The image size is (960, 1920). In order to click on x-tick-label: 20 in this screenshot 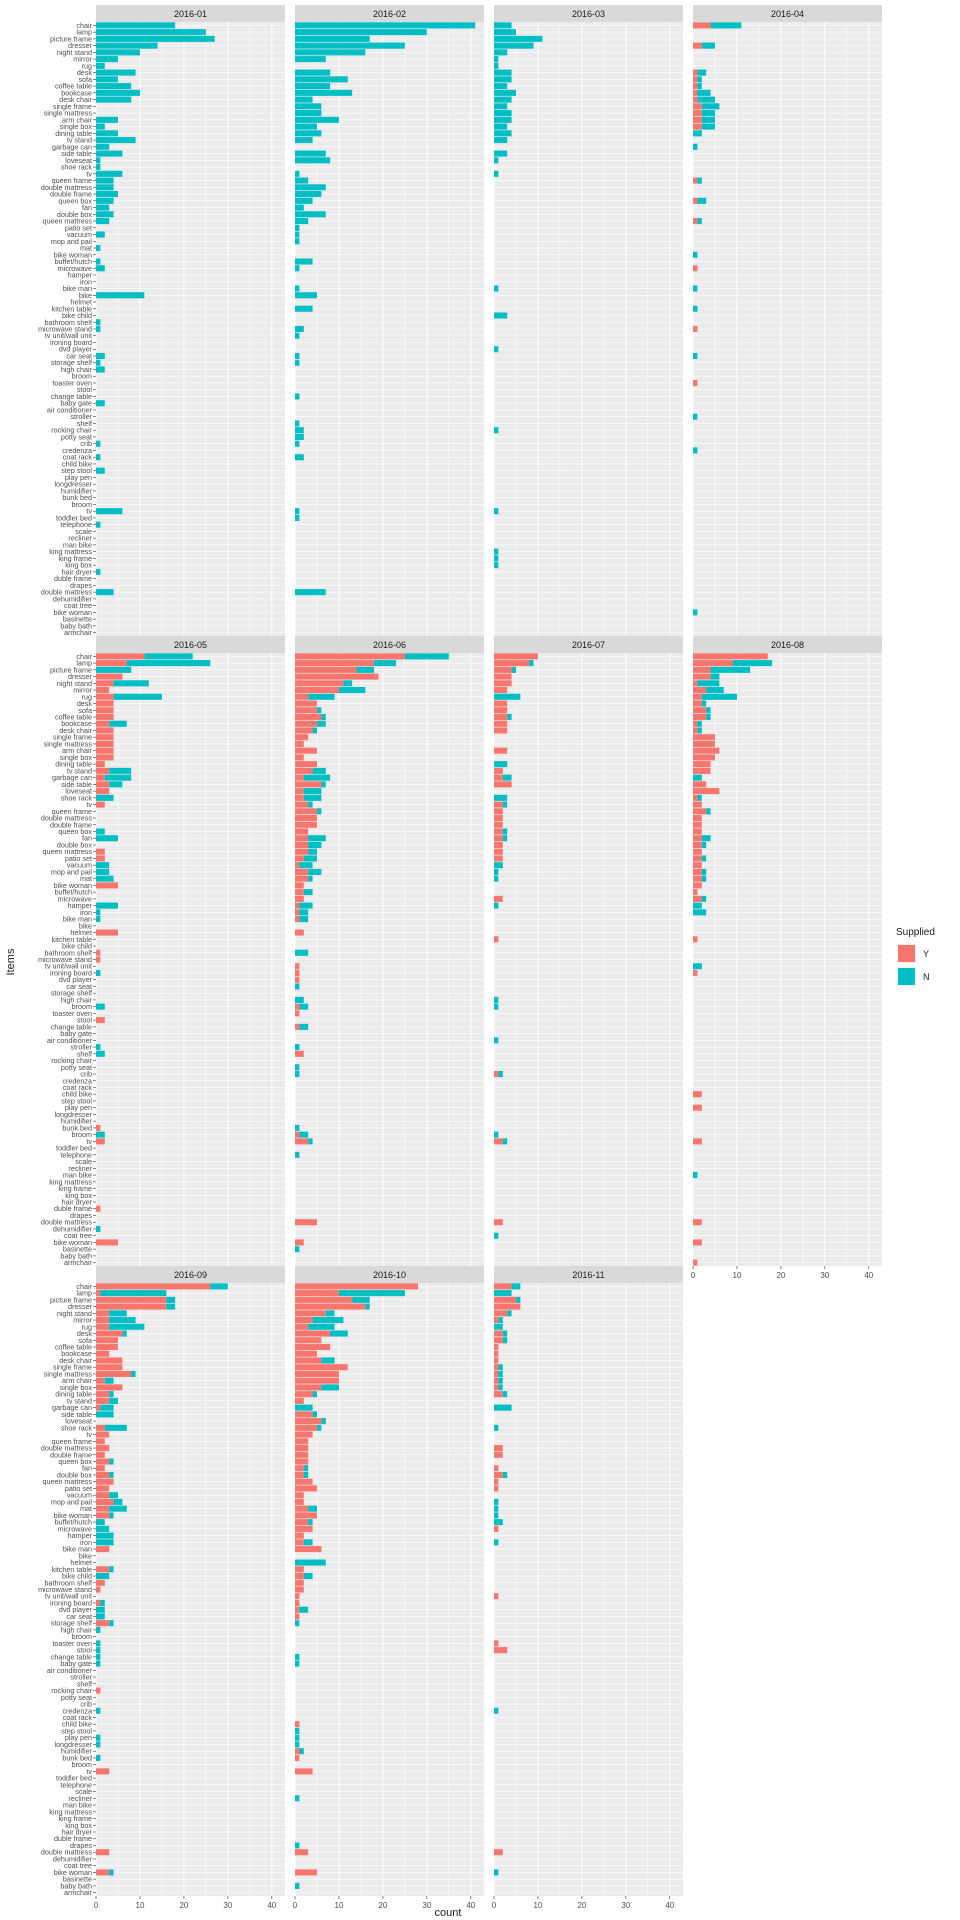, I will do `click(581, 1905)`.